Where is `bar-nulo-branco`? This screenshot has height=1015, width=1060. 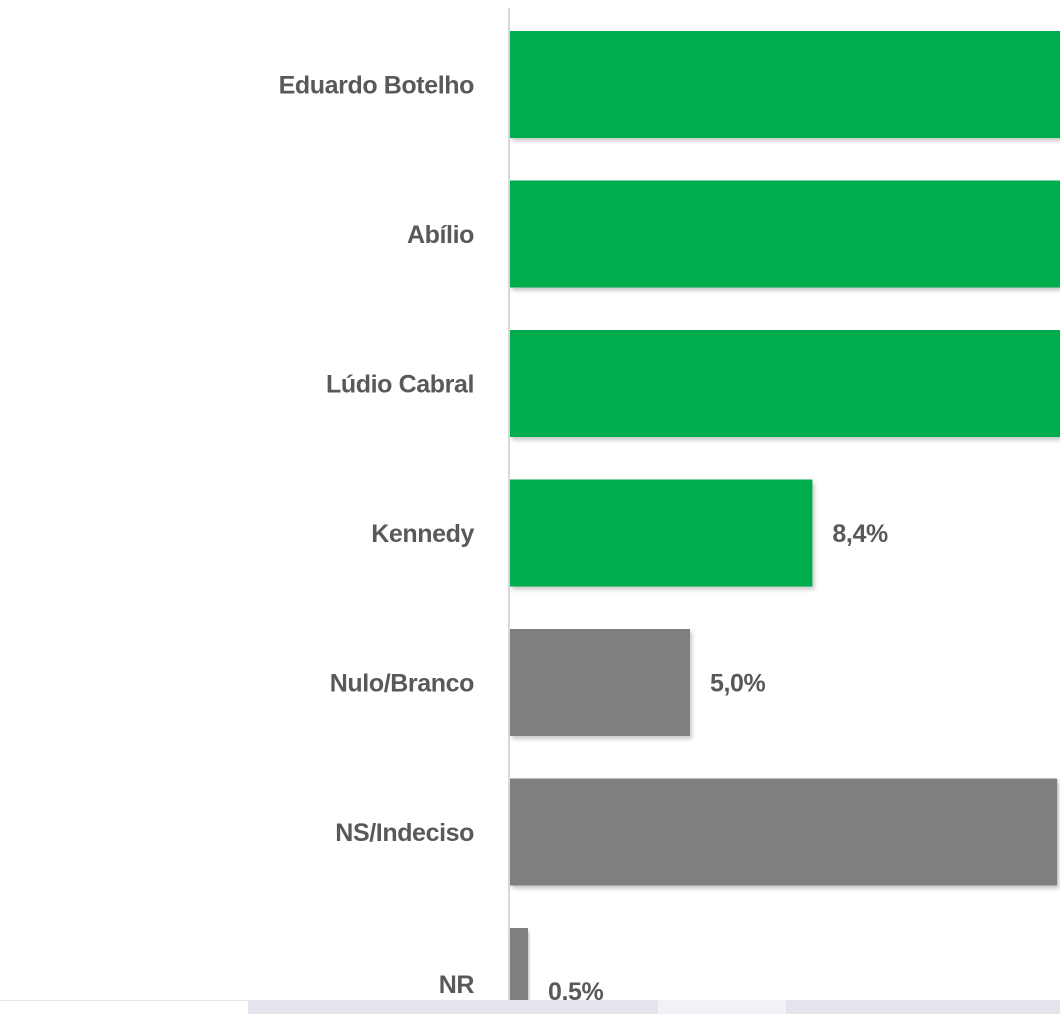
bar-nulo-branco is located at coordinates (600, 682).